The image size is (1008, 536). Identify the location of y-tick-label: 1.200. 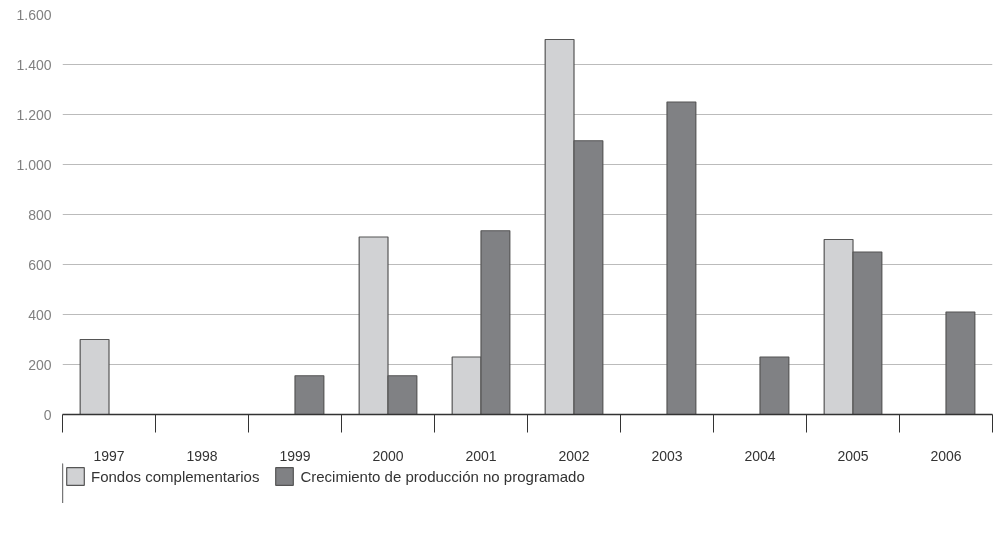
(34, 114).